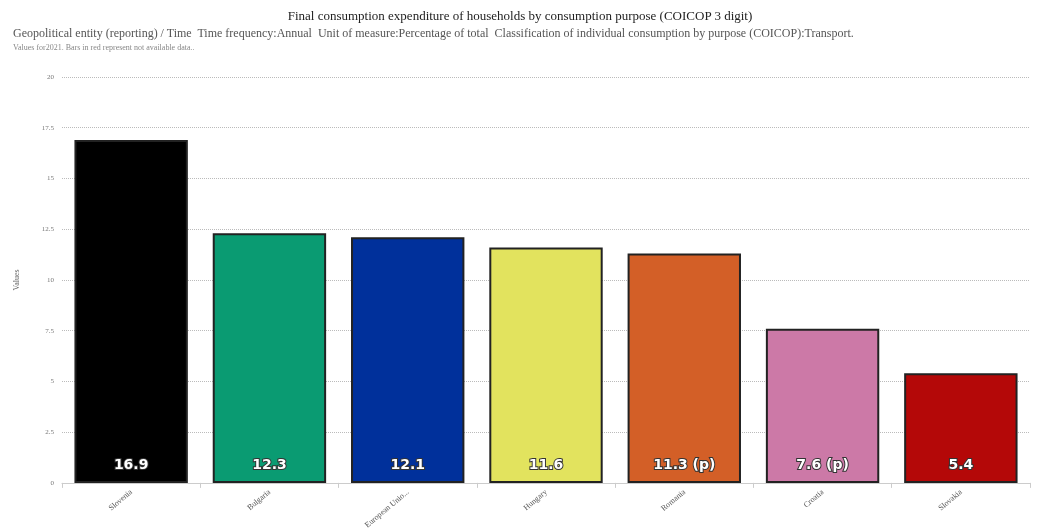 This screenshot has height=531, width=1040. Describe the element at coordinates (546, 463) in the screenshot. I see `data-label: 11.6` at that location.